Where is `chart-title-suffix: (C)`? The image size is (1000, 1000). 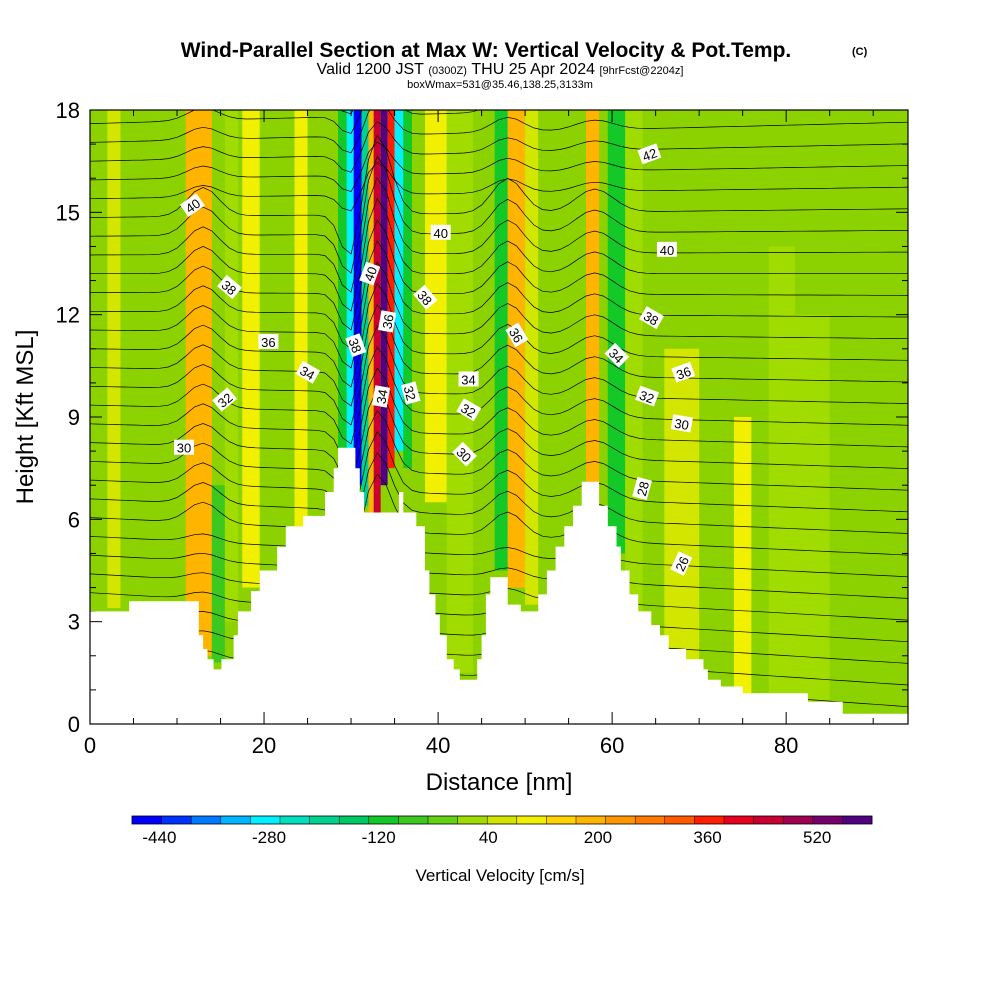
chart-title-suffix: (C) is located at coordinates (860, 52).